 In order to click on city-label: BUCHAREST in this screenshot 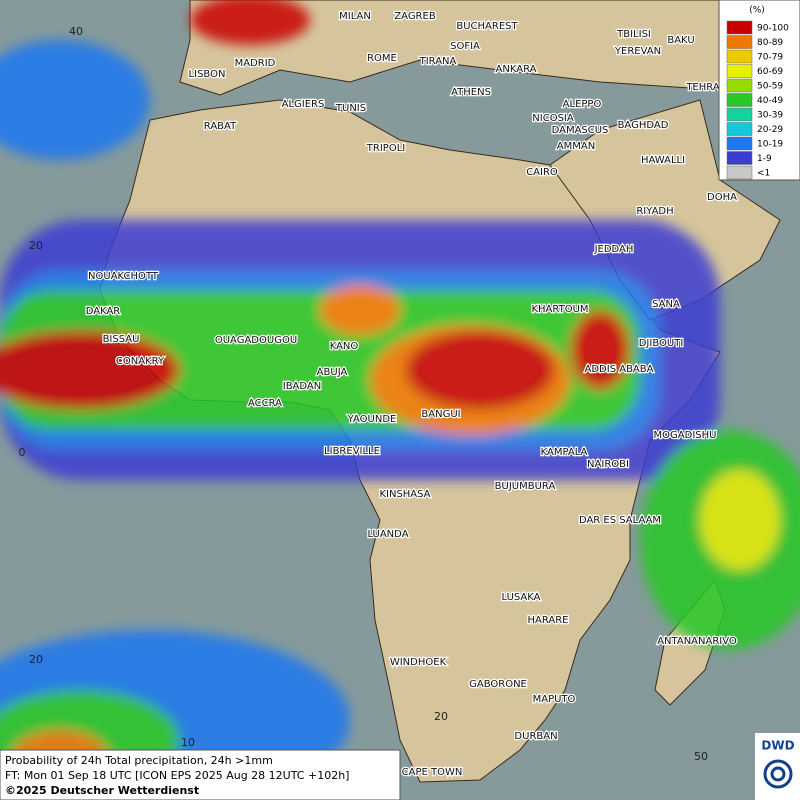, I will do `click(487, 26)`.